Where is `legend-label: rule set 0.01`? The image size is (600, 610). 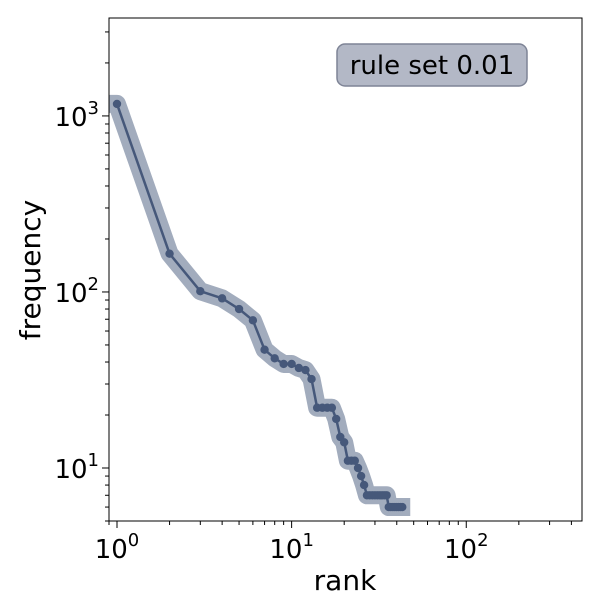
legend-label: rule set 0.01 is located at coordinates (432, 66).